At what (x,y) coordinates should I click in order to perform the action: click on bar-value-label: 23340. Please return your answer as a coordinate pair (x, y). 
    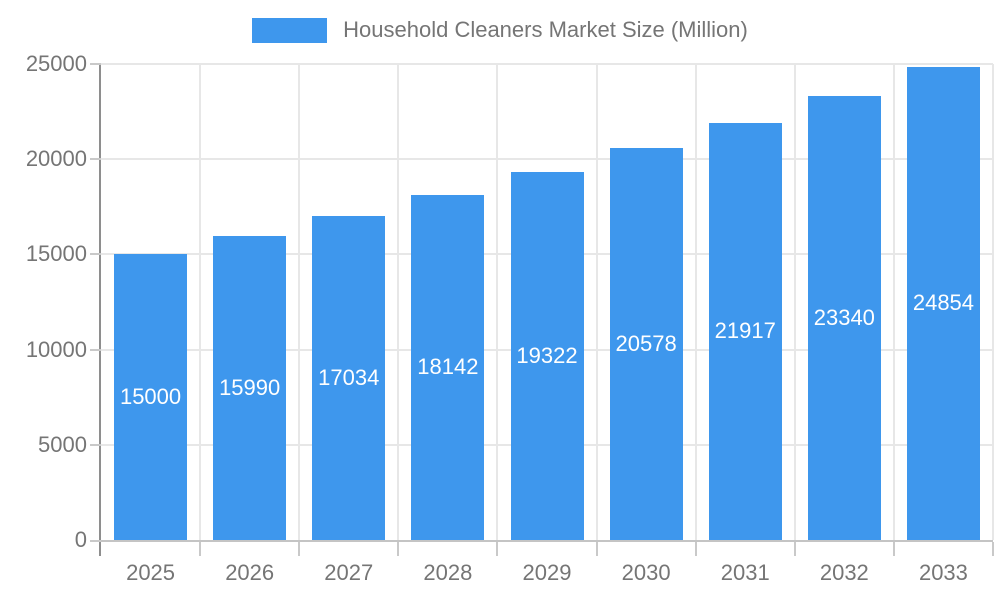
    Looking at the image, I should click on (844, 317).